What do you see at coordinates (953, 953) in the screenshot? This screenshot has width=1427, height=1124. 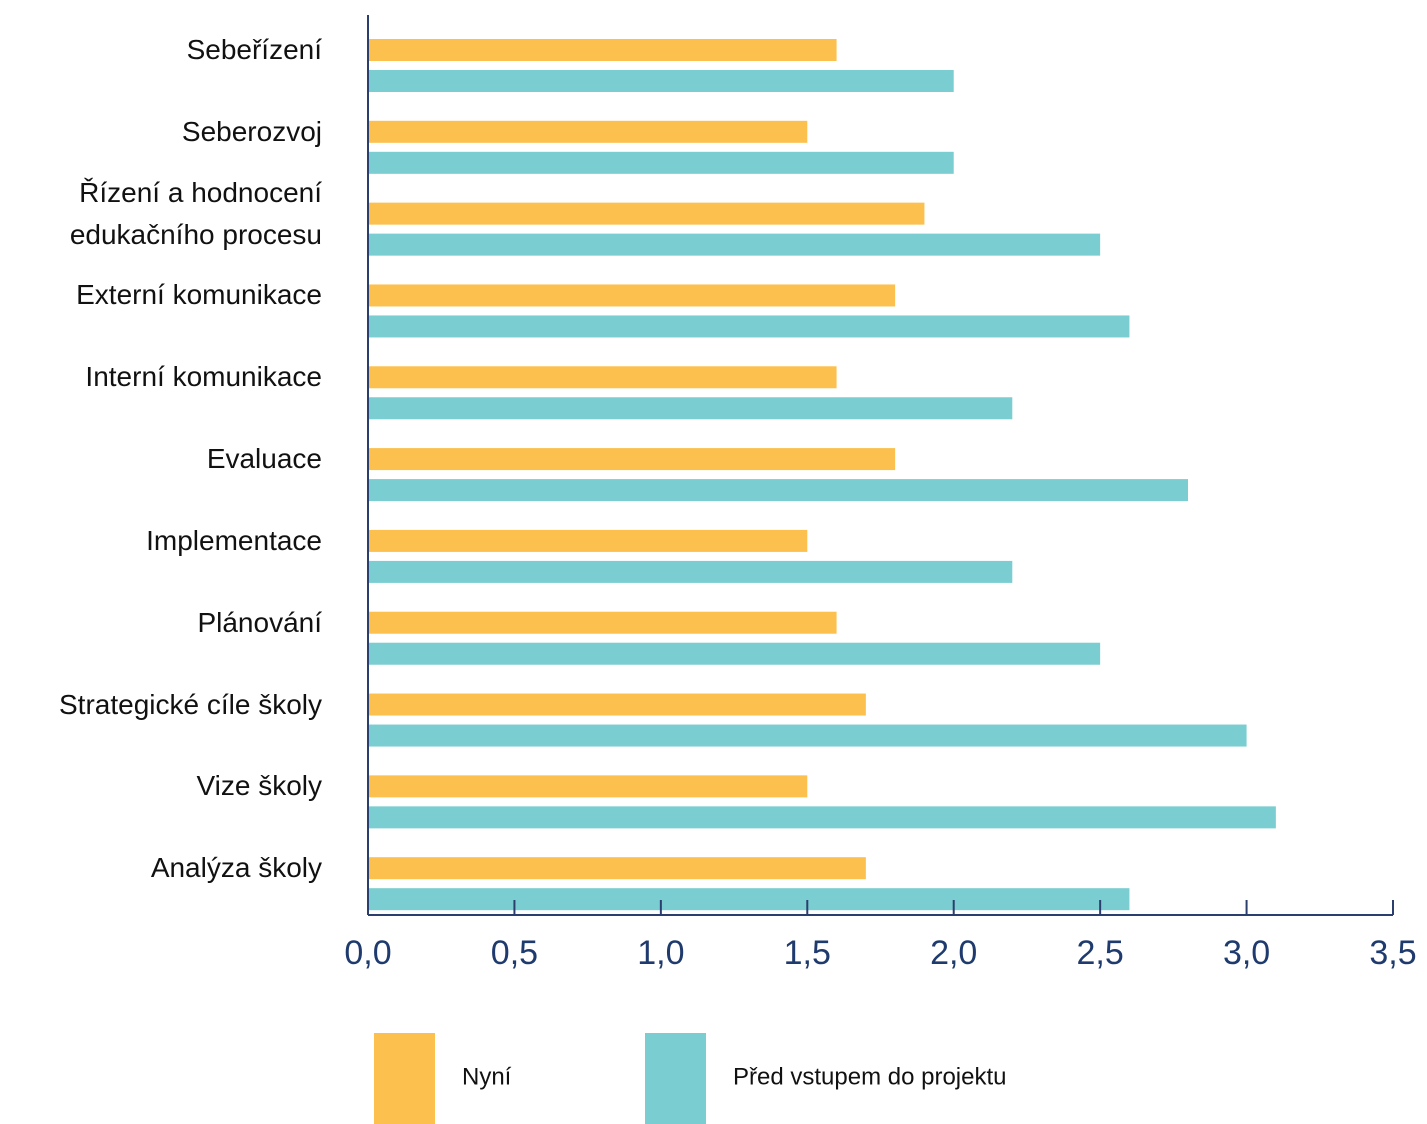 I see `x-tick-label: 2,0` at bounding box center [953, 953].